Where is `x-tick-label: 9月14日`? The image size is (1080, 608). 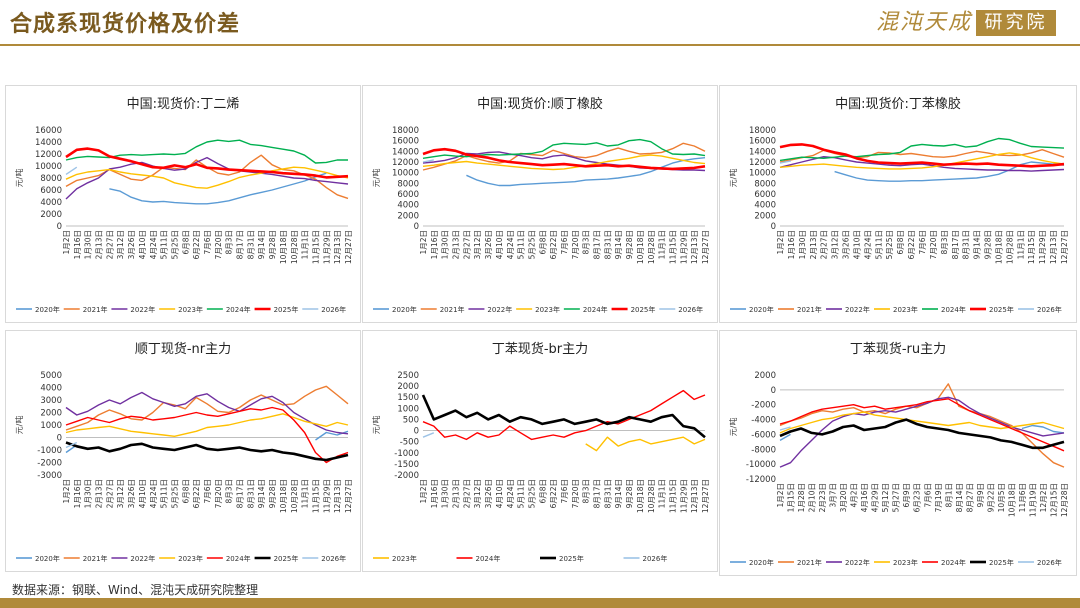 x-tick-label: 9月14日 is located at coordinates (261, 493).